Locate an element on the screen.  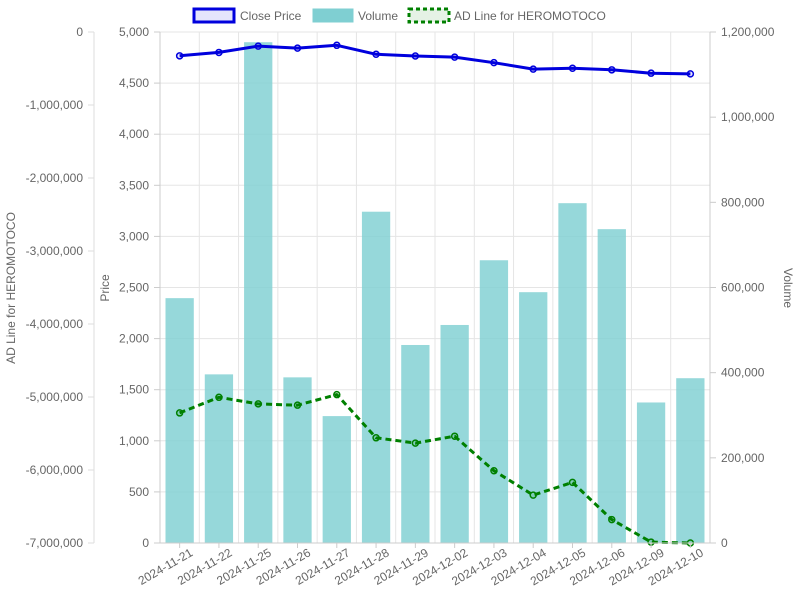
ad-tick-label: -4,000,000 is located at coordinates (55, 324).